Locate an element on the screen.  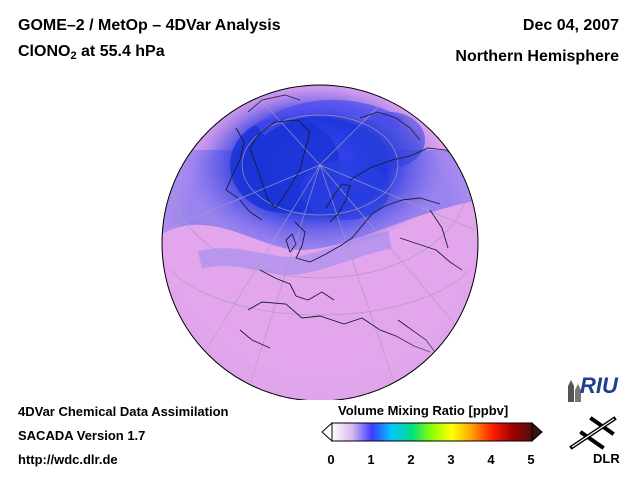
colorbar-title: Volume Mixing Ratio [ppbv] is located at coordinates (423, 410).